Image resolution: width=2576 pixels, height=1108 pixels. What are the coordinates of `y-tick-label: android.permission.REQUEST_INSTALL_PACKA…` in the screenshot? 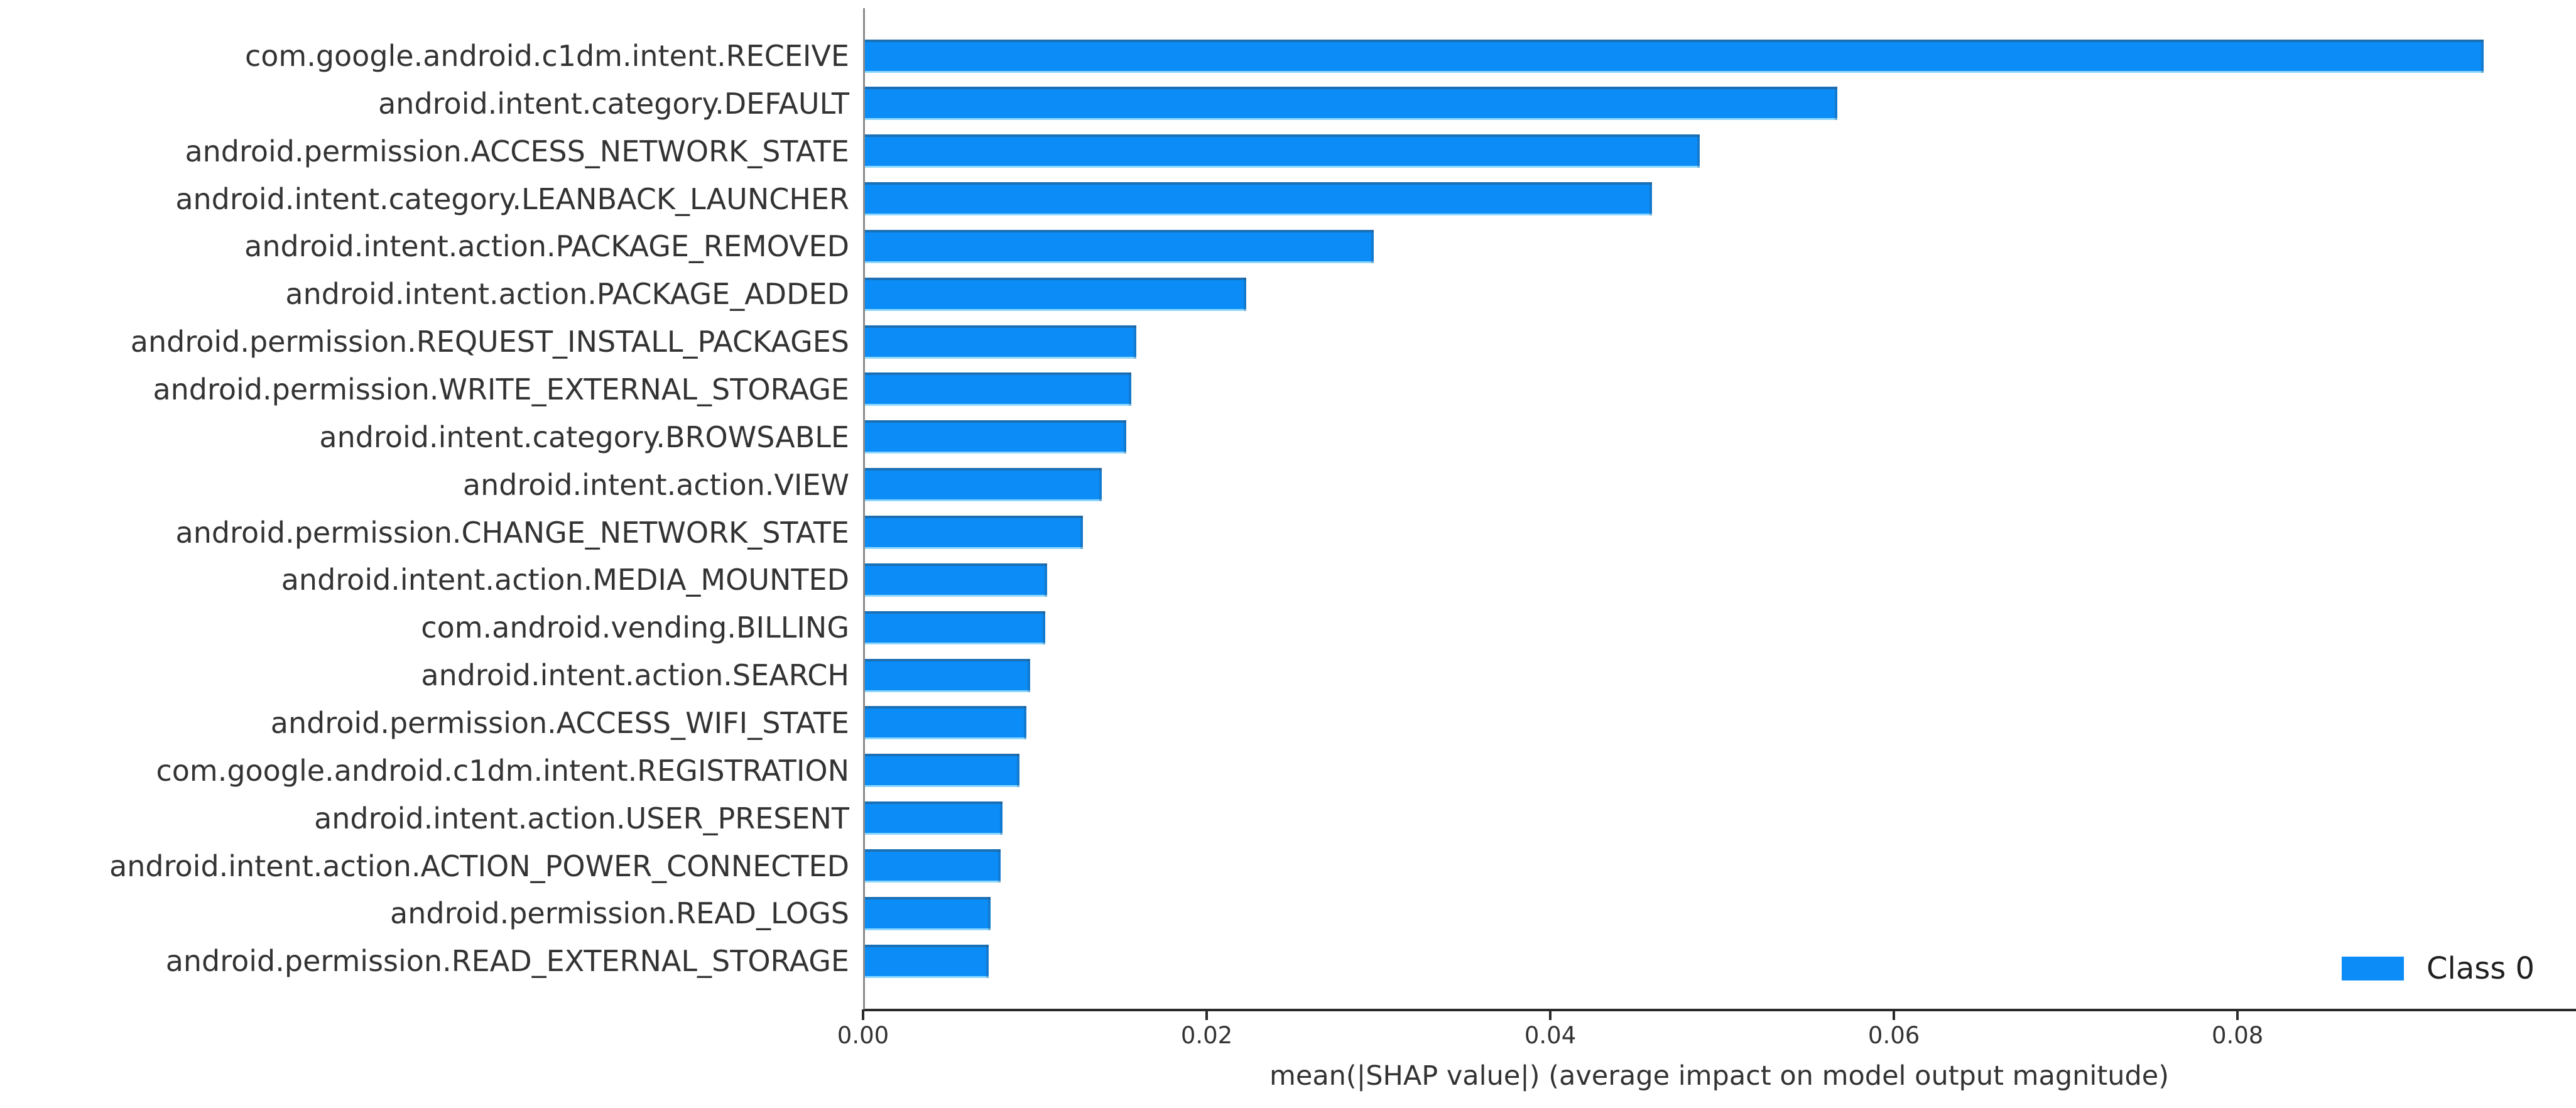 It's located at (489, 342).